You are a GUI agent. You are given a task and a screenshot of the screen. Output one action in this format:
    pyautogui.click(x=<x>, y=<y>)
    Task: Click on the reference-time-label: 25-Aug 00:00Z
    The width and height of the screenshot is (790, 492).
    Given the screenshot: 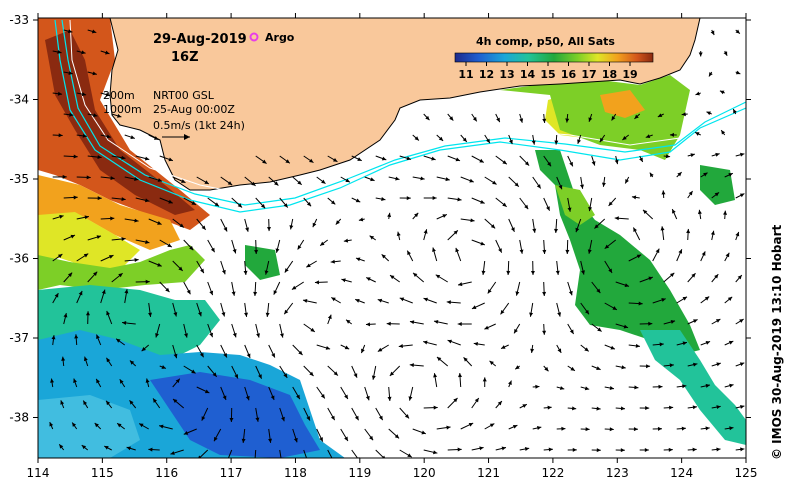 What is the action you would take?
    pyautogui.click(x=194, y=109)
    